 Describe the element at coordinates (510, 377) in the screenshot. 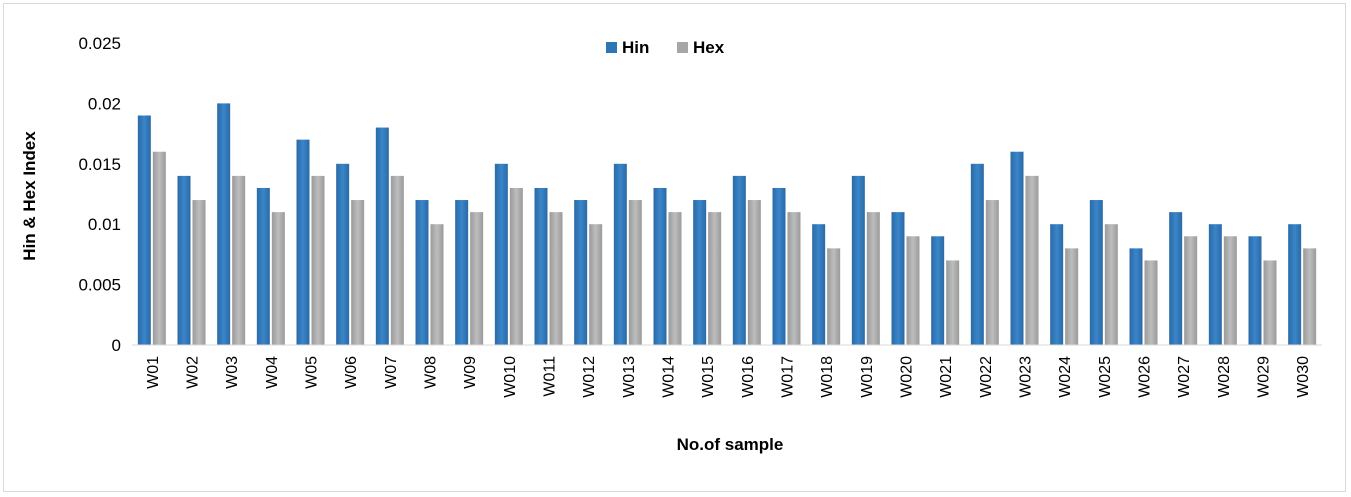

I see `x-tick-label: W010` at that location.